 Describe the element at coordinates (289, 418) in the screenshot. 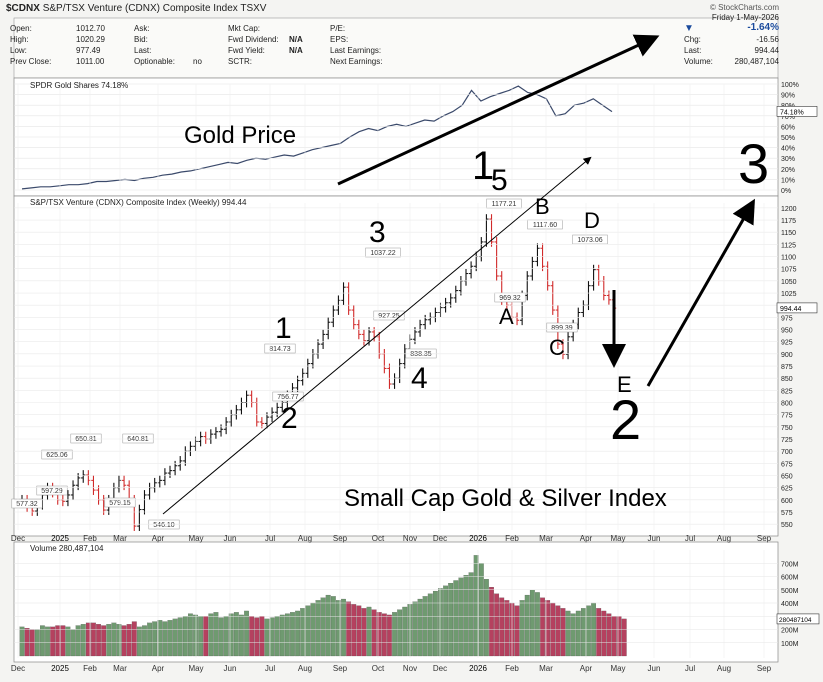

I see `wave-2-label: 2` at that location.